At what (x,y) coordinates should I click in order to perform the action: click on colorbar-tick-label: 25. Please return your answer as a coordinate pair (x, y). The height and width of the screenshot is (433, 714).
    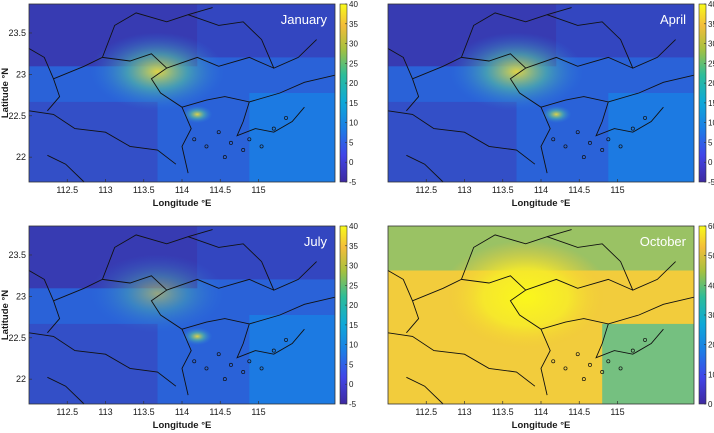
    Looking at the image, I should click on (353, 285).